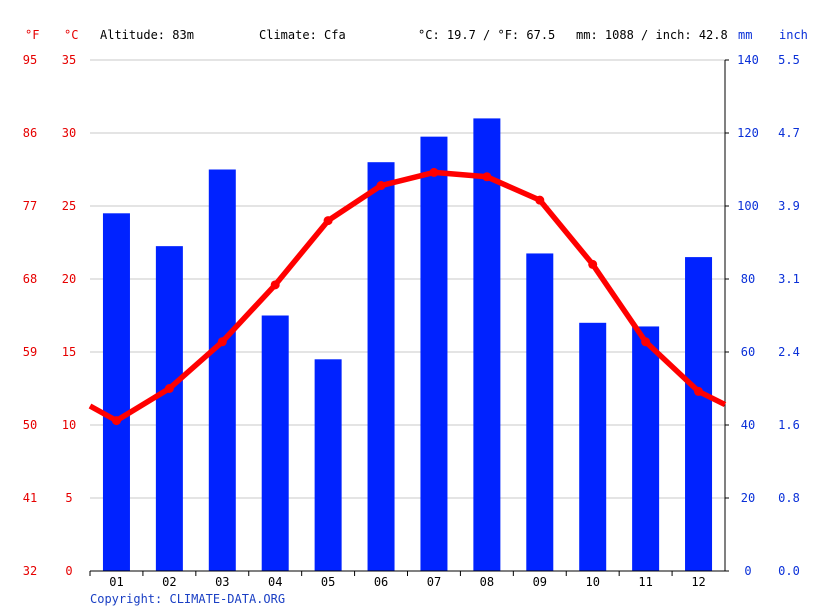 The image size is (815, 611). What do you see at coordinates (30, 571) in the screenshot?
I see `fahrenheit-tick-label: 32` at bounding box center [30, 571].